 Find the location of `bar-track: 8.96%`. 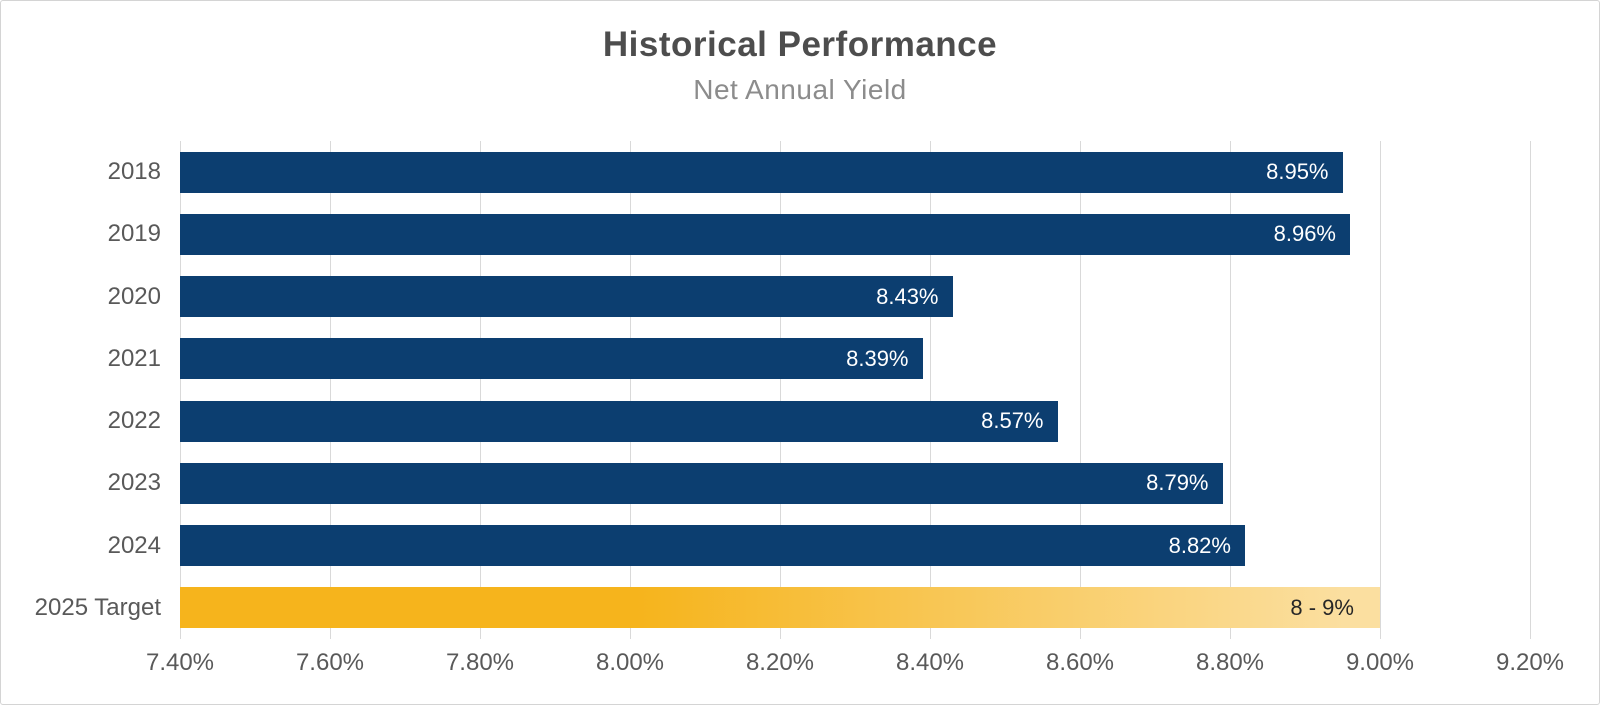

bar-track: 8.96% is located at coordinates (855, 234).